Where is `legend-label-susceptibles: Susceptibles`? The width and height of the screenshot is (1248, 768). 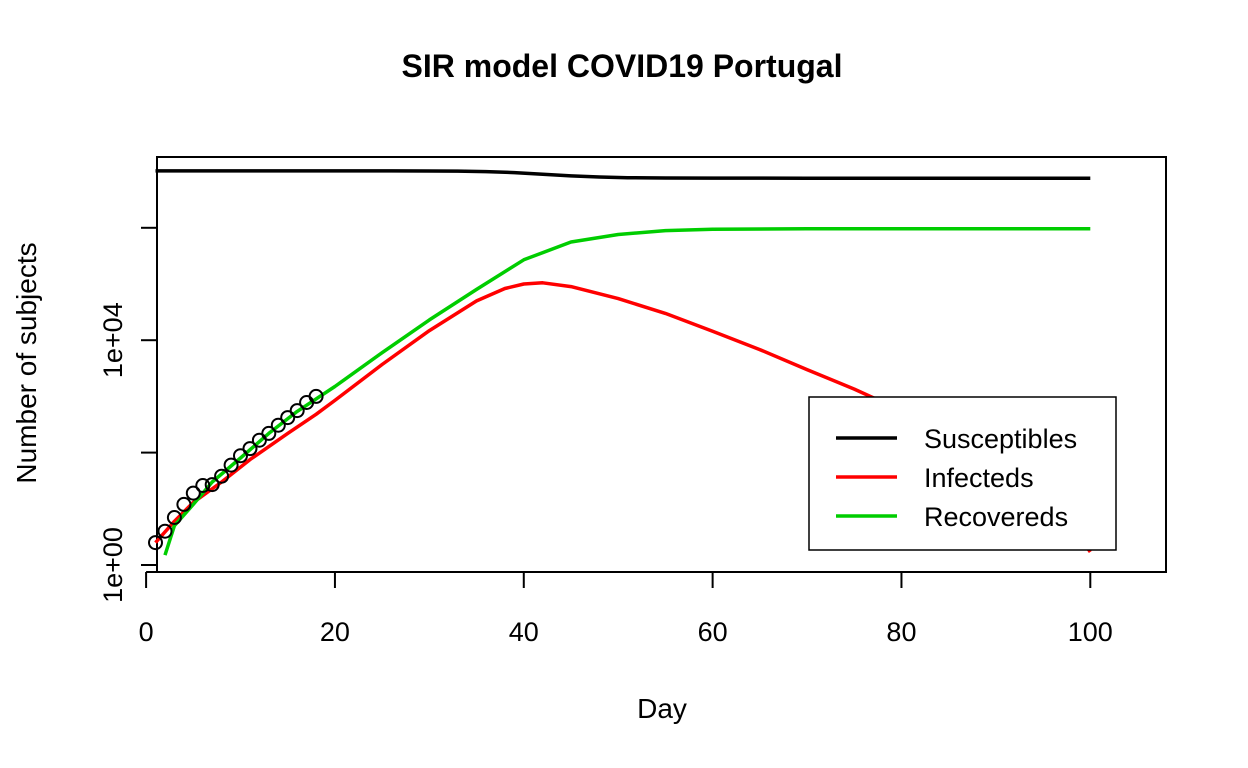
legend-label-susceptibles: Susceptibles is located at coordinates (1000, 439).